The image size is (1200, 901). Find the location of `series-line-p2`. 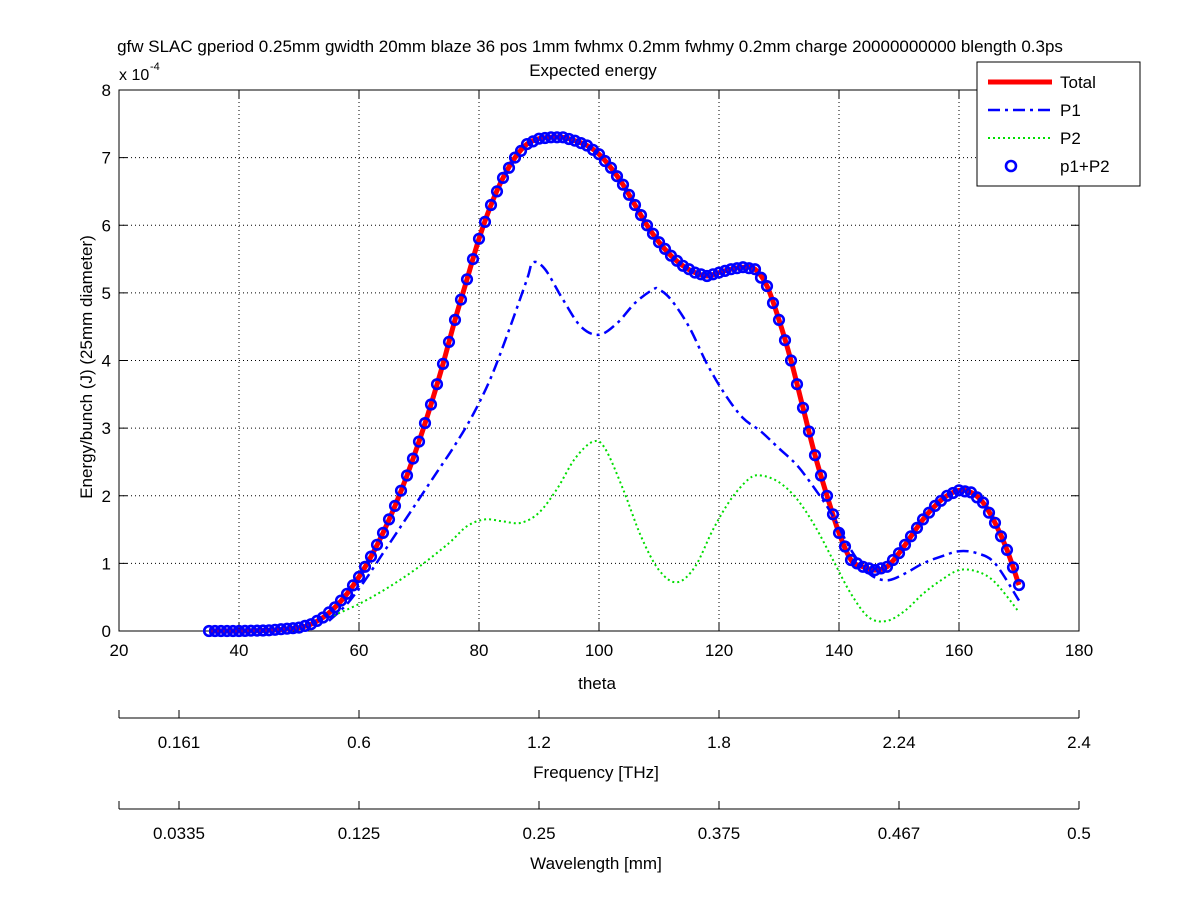

series-line-p2 is located at coordinates (674, 531).